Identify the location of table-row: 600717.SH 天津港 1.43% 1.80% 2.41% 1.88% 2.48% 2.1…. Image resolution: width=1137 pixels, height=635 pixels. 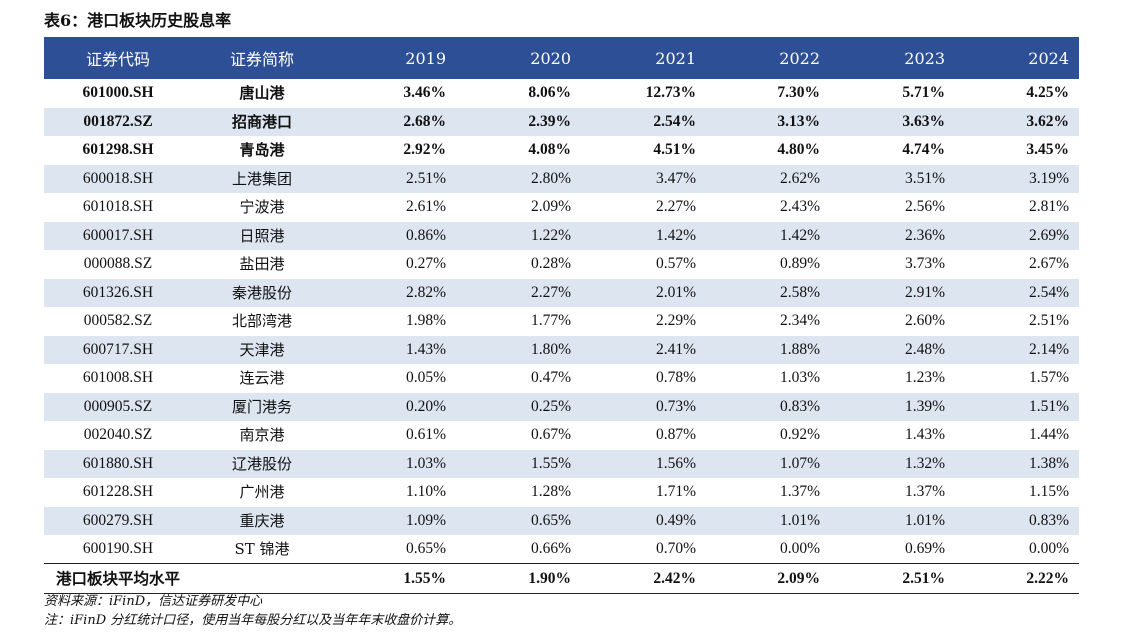
(561, 349).